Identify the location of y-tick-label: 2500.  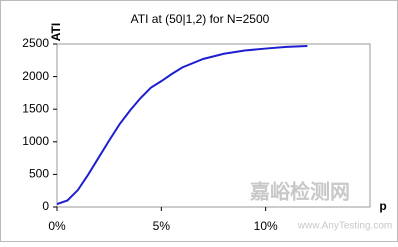
(35, 43).